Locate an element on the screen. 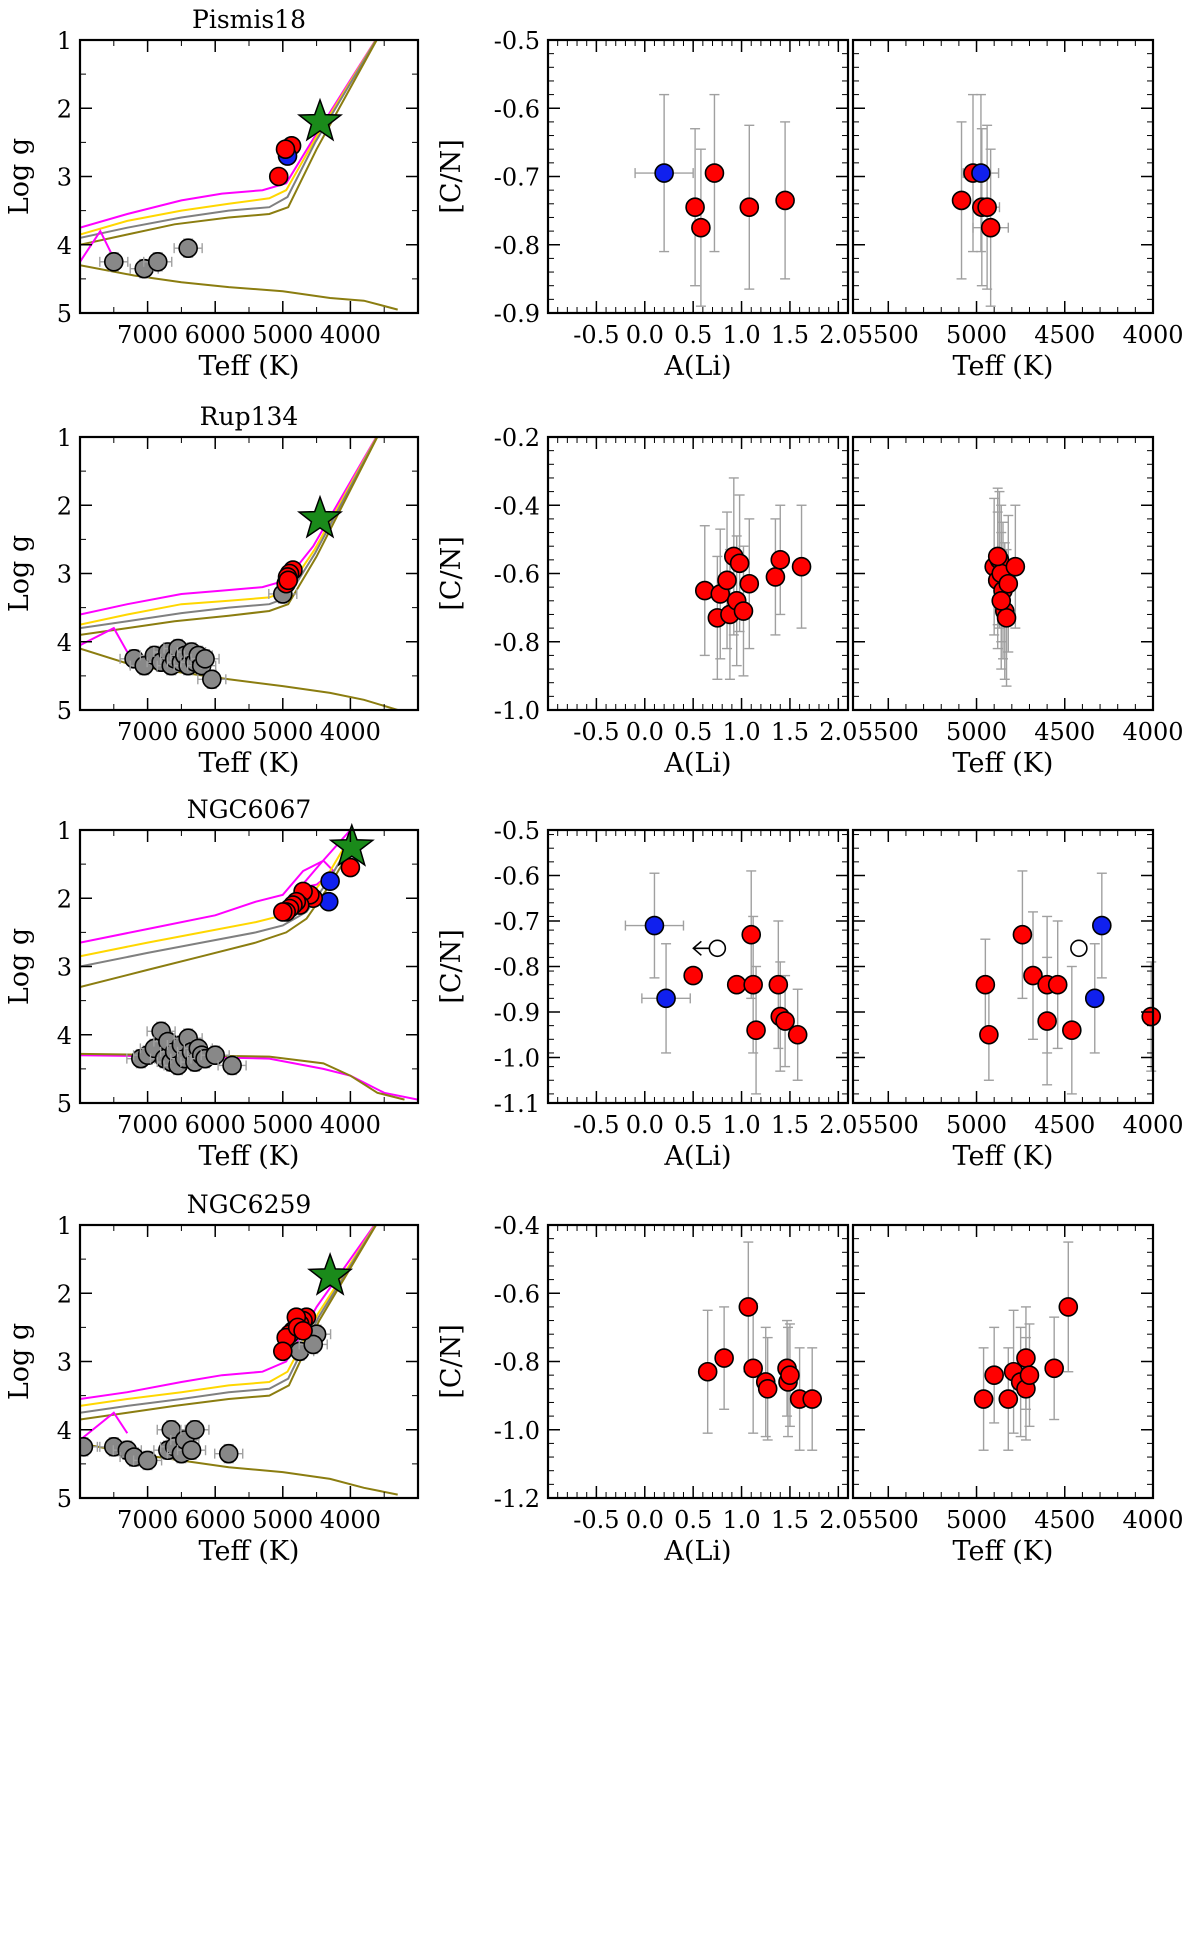 The height and width of the screenshot is (1945, 1200). green-star-marker is located at coordinates (320, 119).